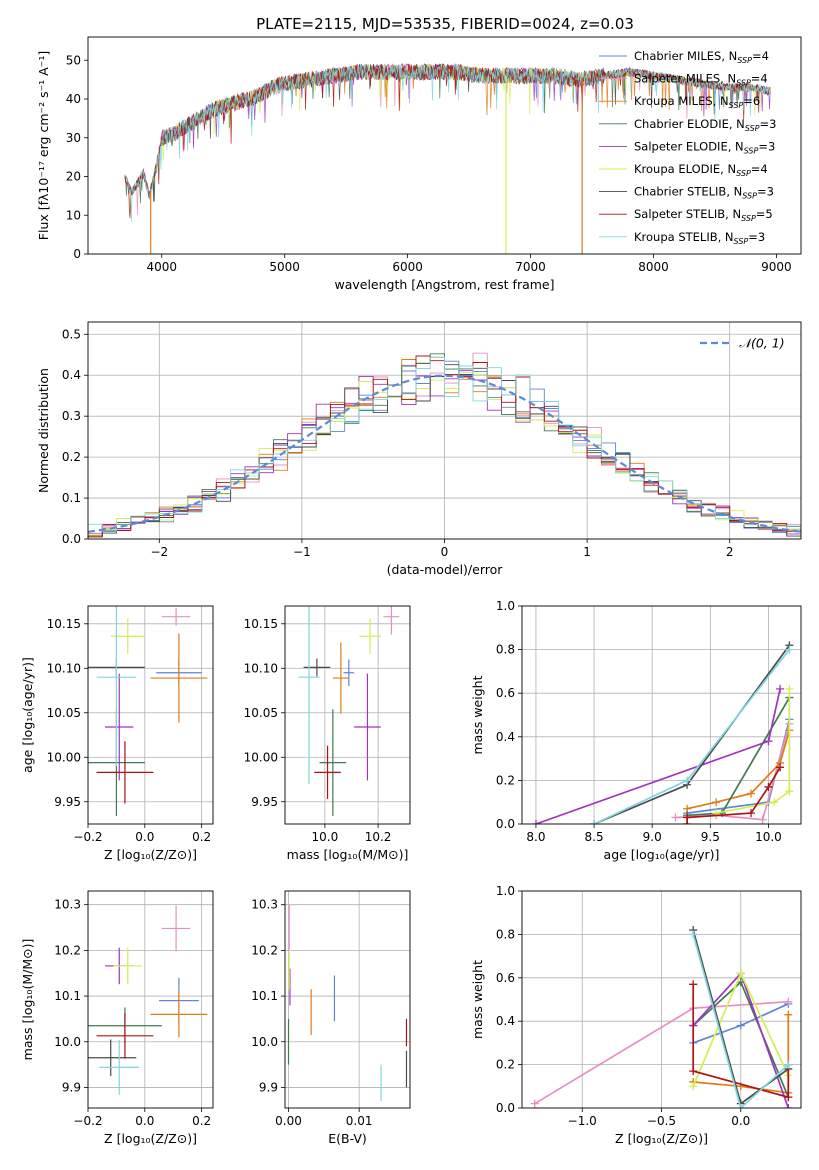 This screenshot has height=1170, width=819. What do you see at coordinates (349, 673) in the screenshot?
I see `errorbar-chabrier-miles` at bounding box center [349, 673].